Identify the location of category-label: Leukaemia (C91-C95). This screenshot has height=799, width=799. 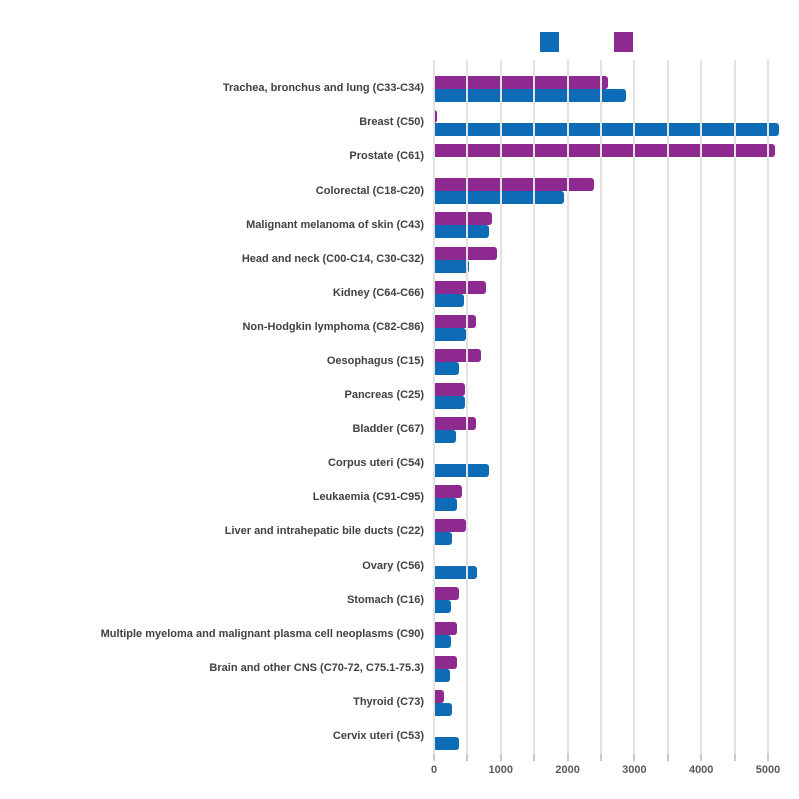
(368, 497).